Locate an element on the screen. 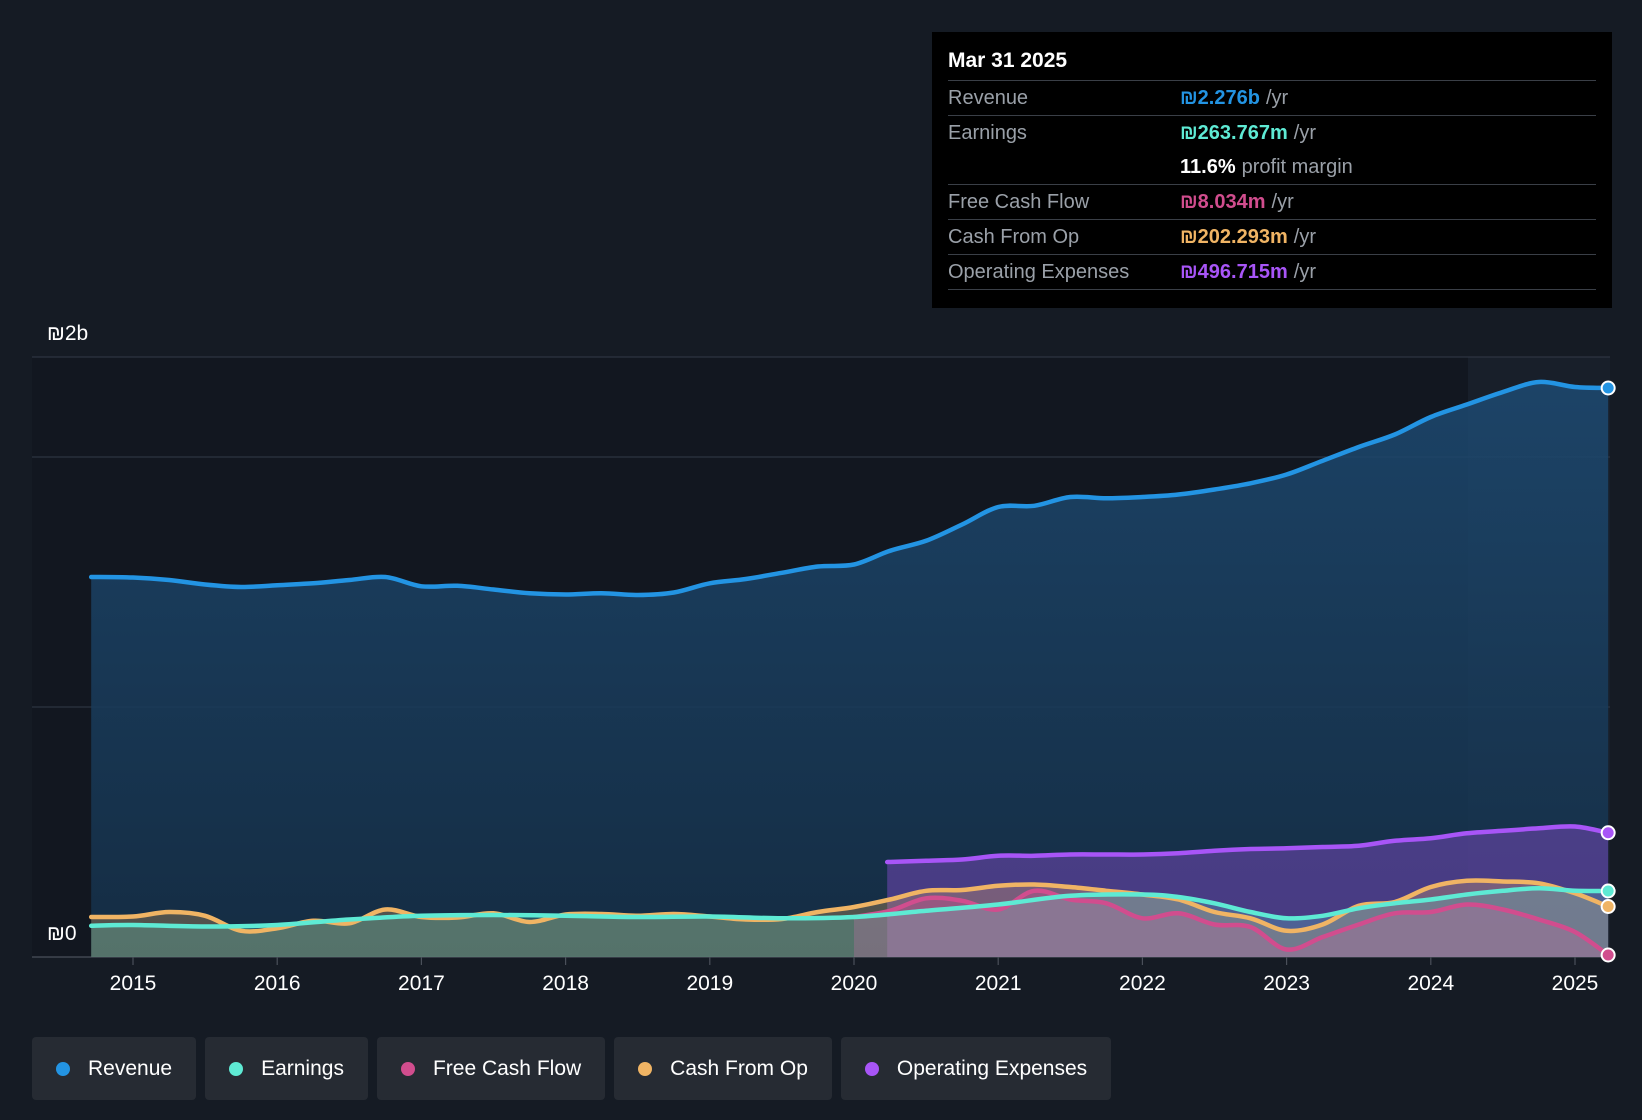  y-axis: ₪2b ₪0 is located at coordinates (67, 633).